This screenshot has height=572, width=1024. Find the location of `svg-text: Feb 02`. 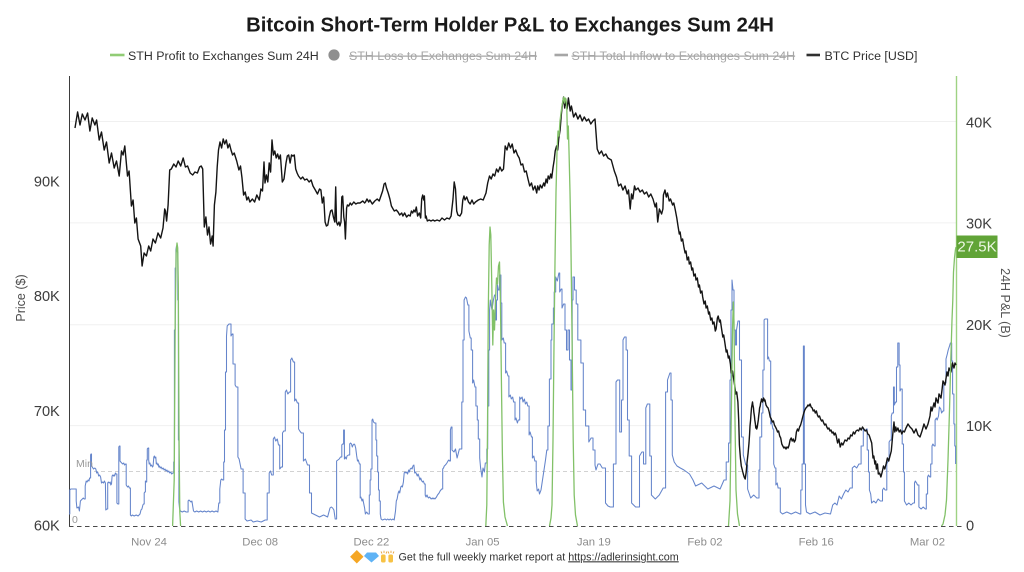

svg-text: Feb 02 is located at coordinates (704, 543).